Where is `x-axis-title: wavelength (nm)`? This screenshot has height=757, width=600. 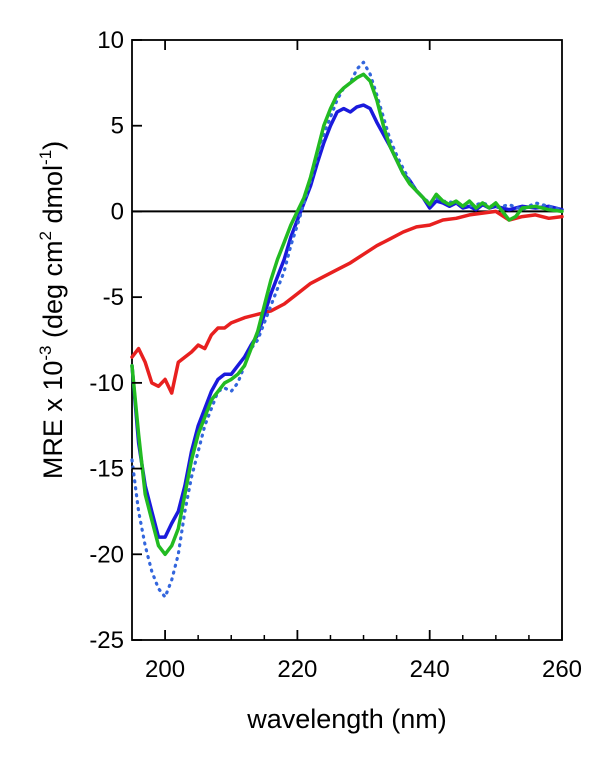
x-axis-title: wavelength (nm) is located at coordinates (346, 719).